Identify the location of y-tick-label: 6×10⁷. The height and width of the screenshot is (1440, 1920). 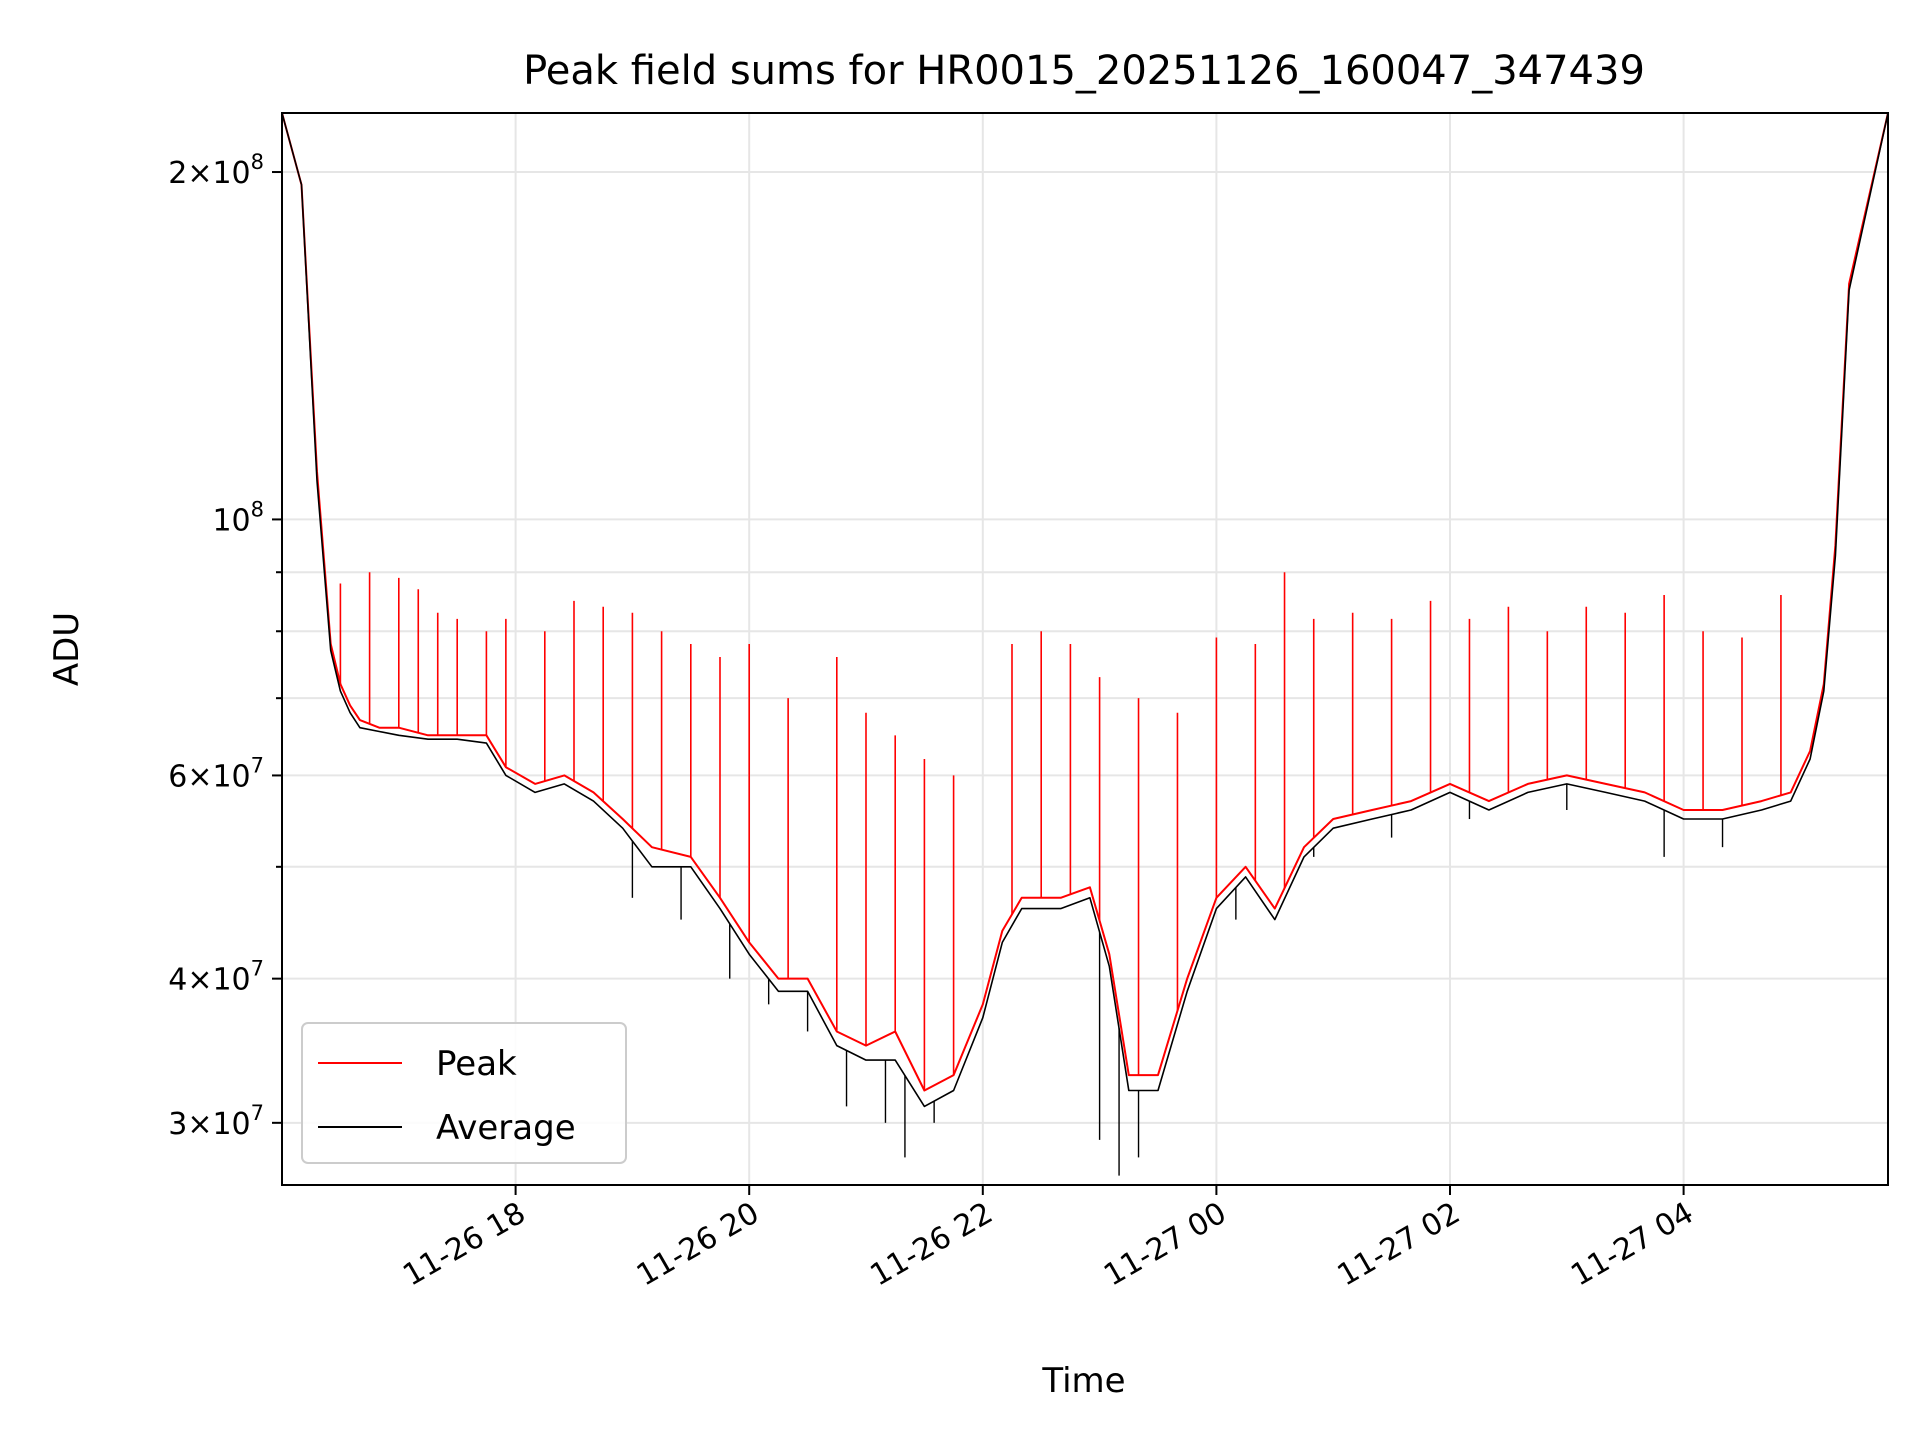
(216, 773).